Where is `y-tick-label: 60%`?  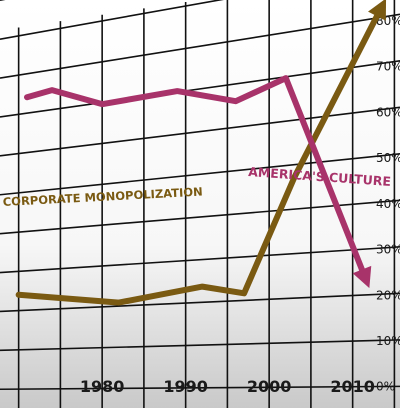 y-tick-label: 60% is located at coordinates (388, 112).